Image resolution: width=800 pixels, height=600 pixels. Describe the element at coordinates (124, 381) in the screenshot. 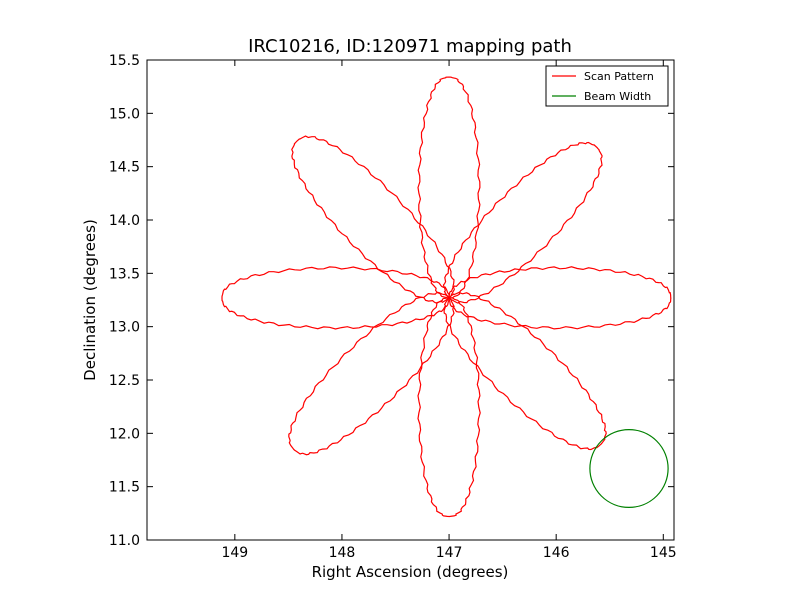

I see `y-tick-label: 12.5` at that location.